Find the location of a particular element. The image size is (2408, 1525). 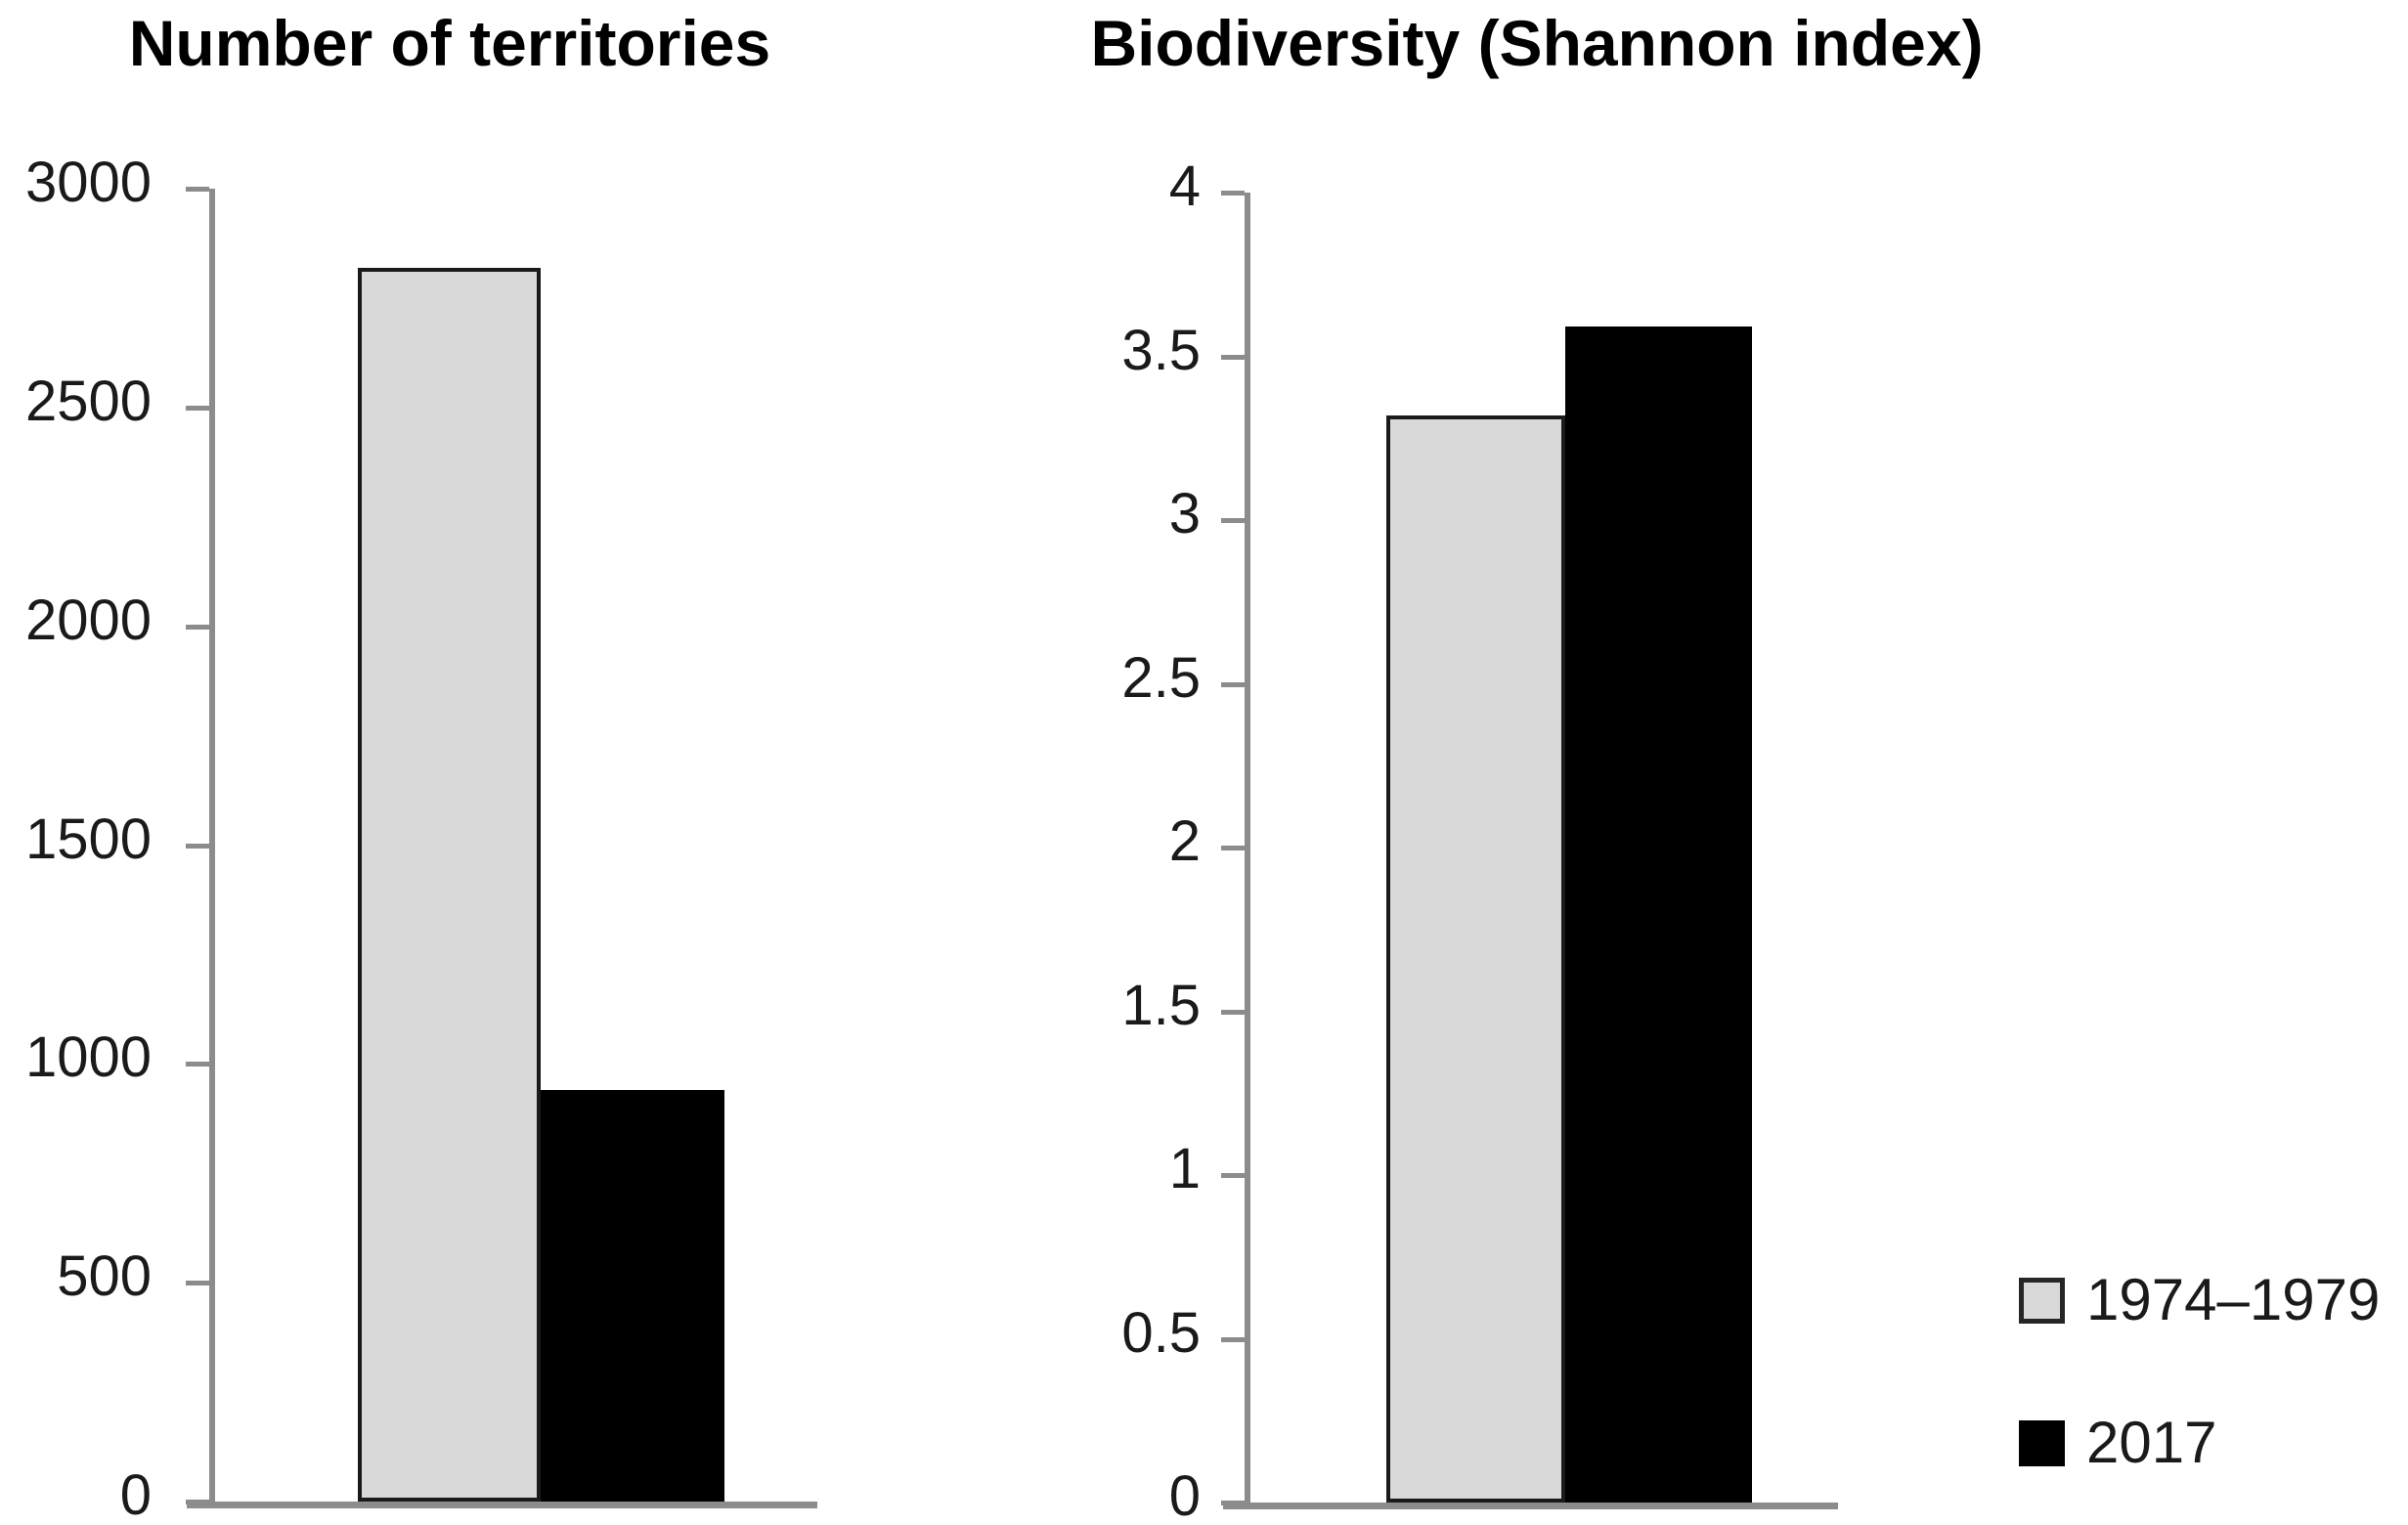

y-tick-label: 2 is located at coordinates (1184, 841).